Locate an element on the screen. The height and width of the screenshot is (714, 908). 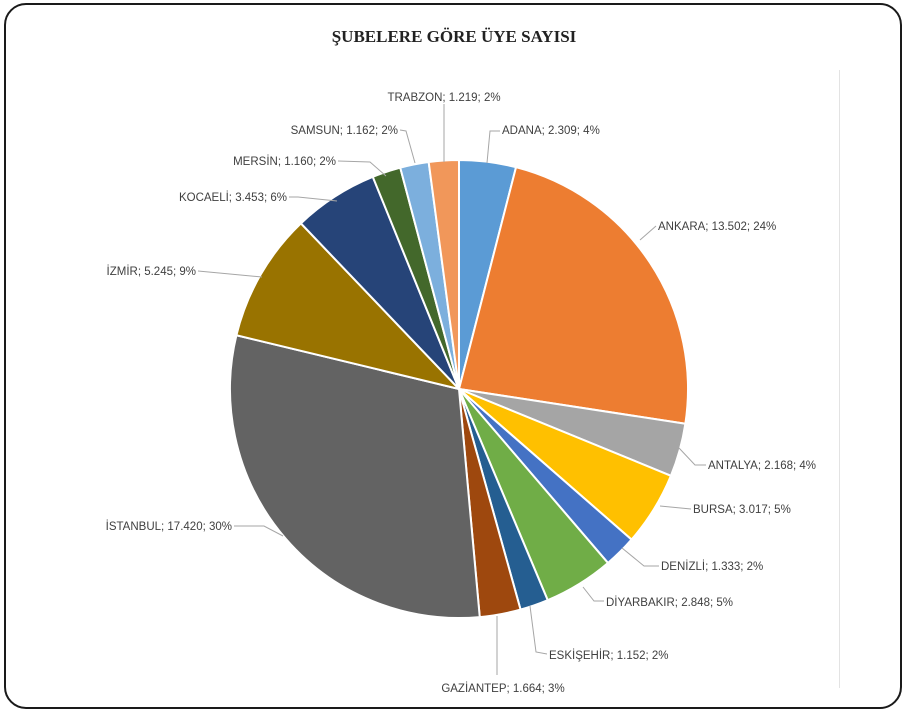
data-label-12: SAMSUN; 1.162; 2% is located at coordinates (344, 131).